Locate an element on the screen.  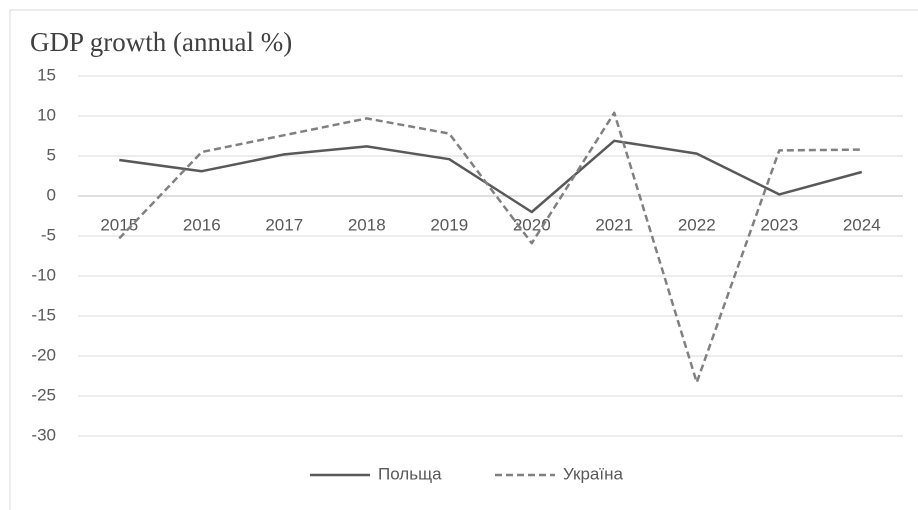
y-tick-label: -10 is located at coordinates (43, 274).